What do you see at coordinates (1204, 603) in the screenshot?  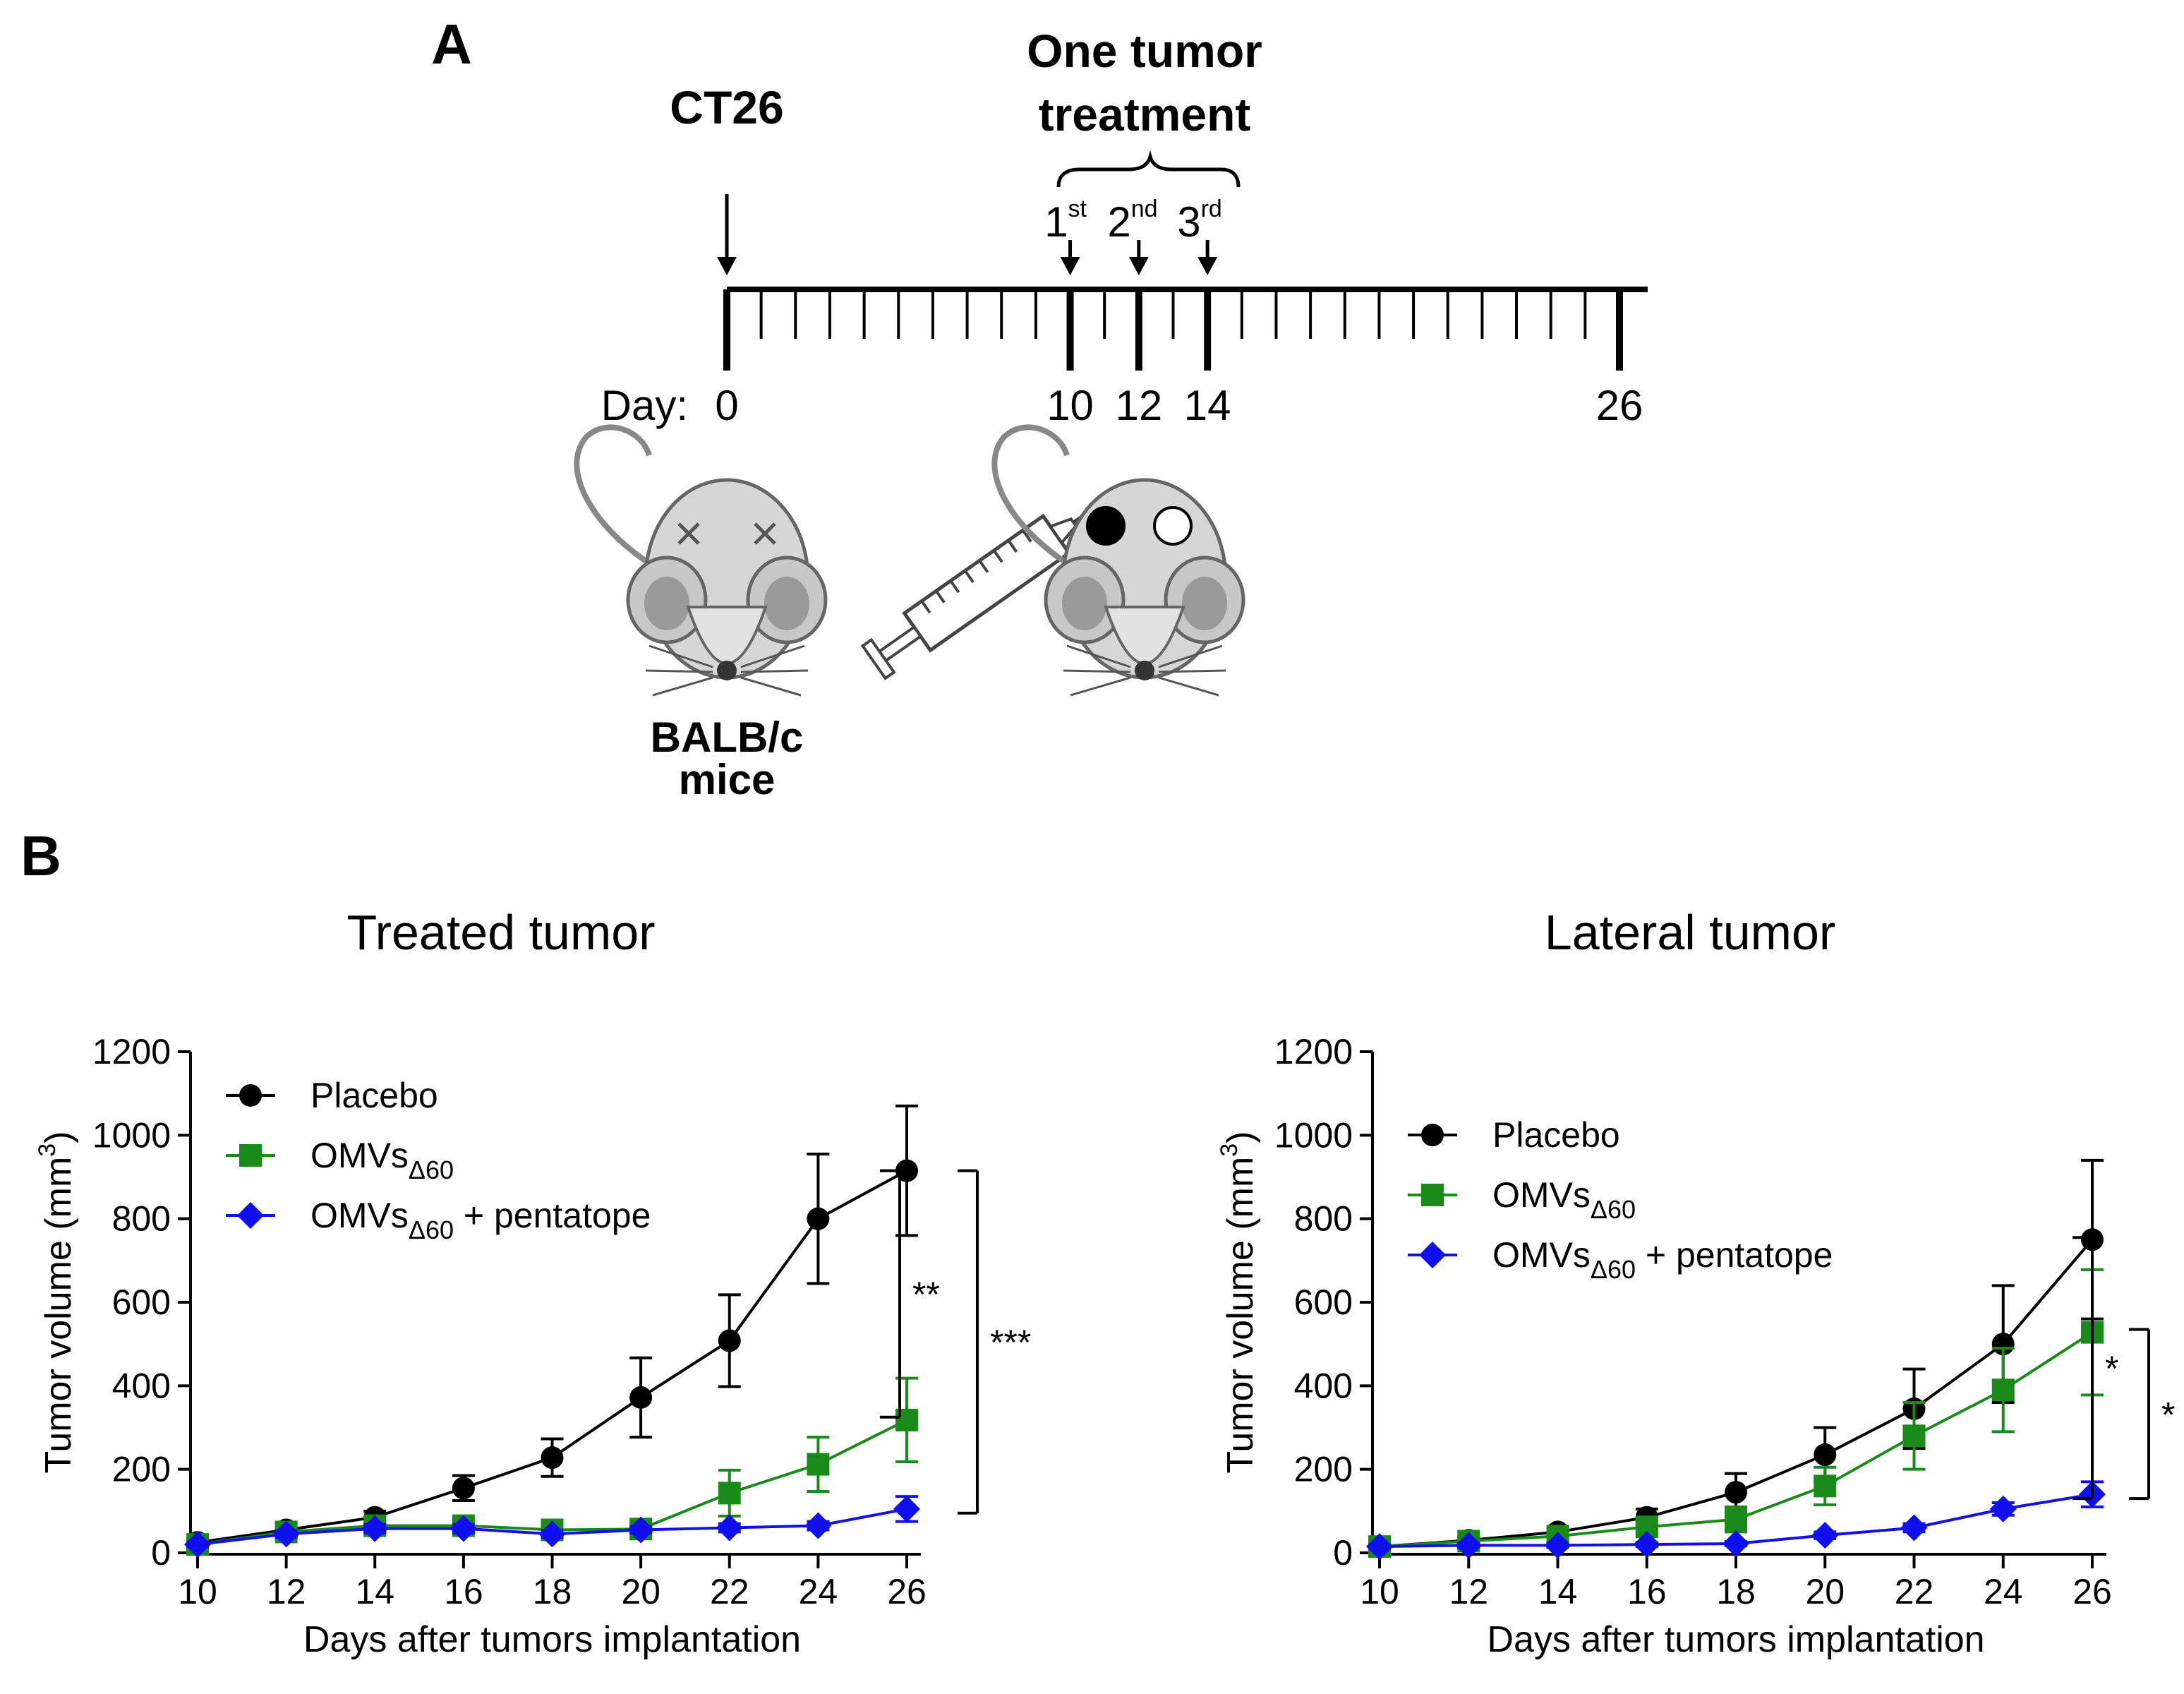 I see `mouse-ear-right-inner` at bounding box center [1204, 603].